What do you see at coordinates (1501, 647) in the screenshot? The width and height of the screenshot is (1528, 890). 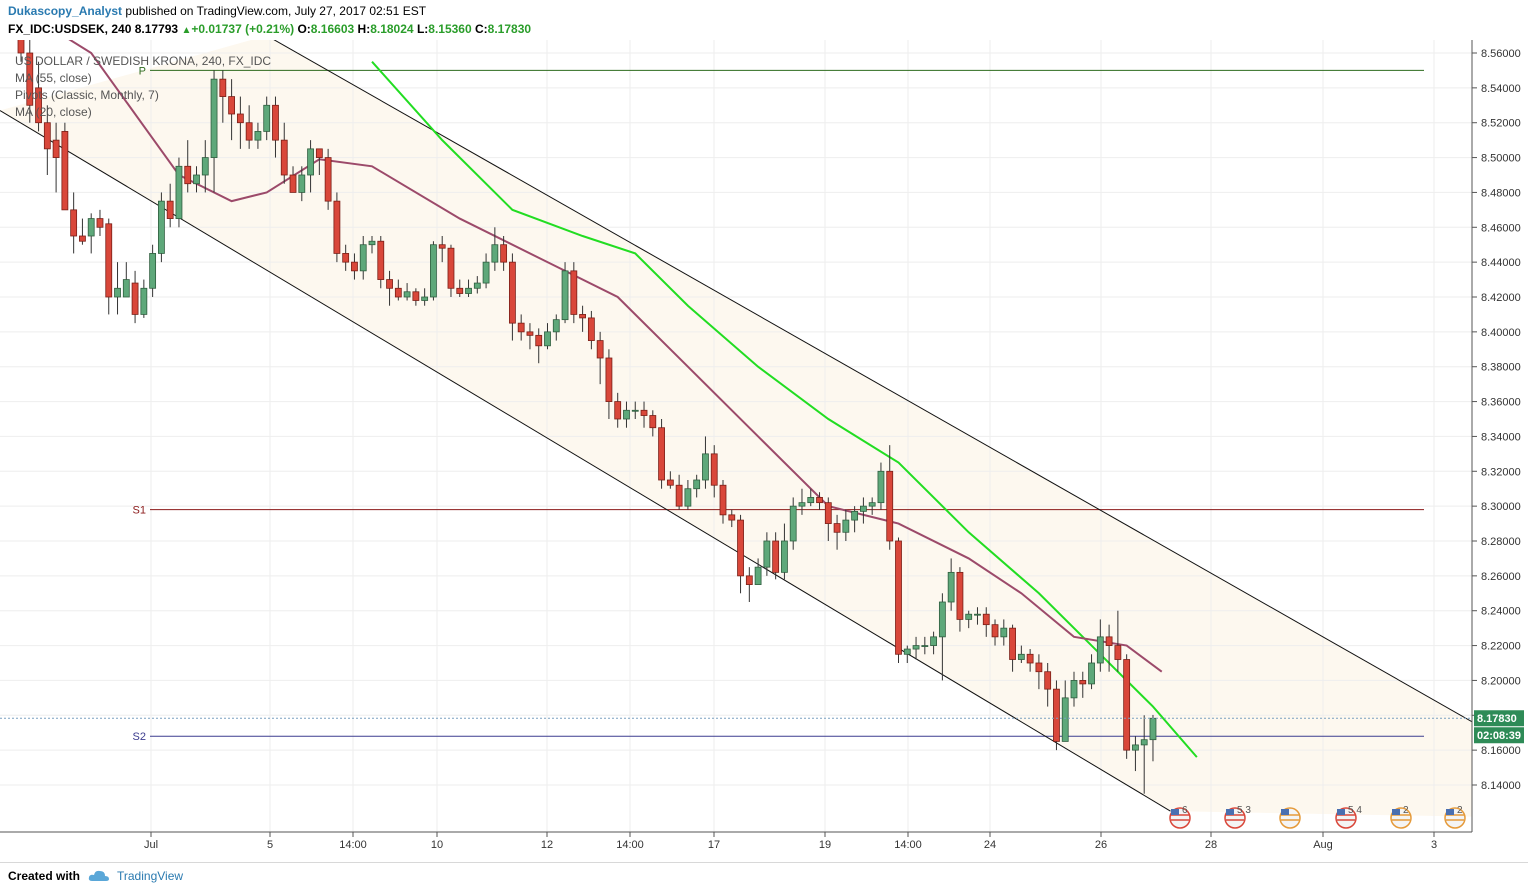 I see `ytick-label-17: 8.22000` at bounding box center [1501, 647].